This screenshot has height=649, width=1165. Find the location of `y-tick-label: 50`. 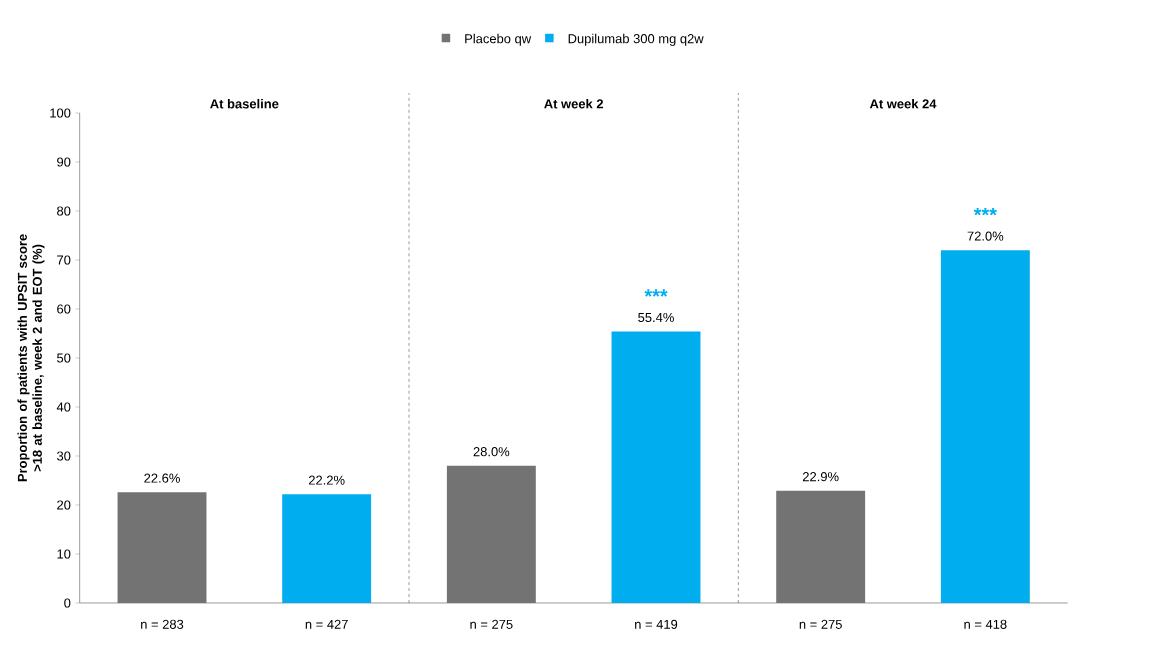

y-tick-label: 50 is located at coordinates (64, 358).